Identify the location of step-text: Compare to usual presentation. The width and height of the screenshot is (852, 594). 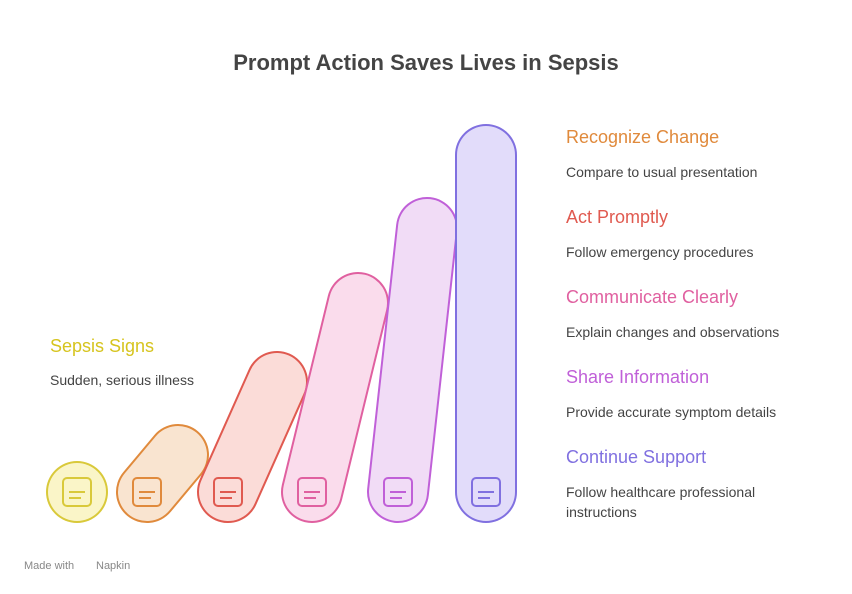
(662, 172).